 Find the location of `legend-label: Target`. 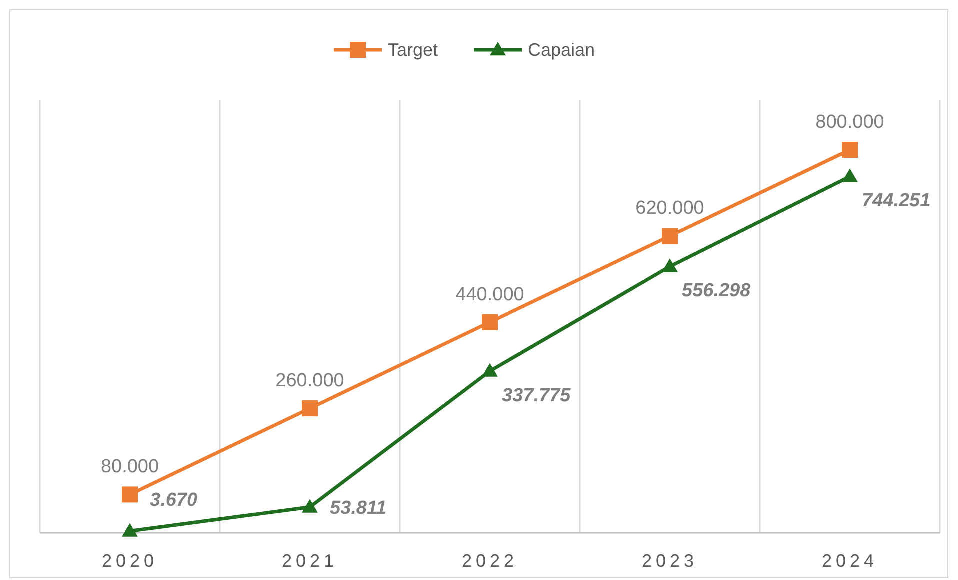

legend-label: Target is located at coordinates (413, 50).